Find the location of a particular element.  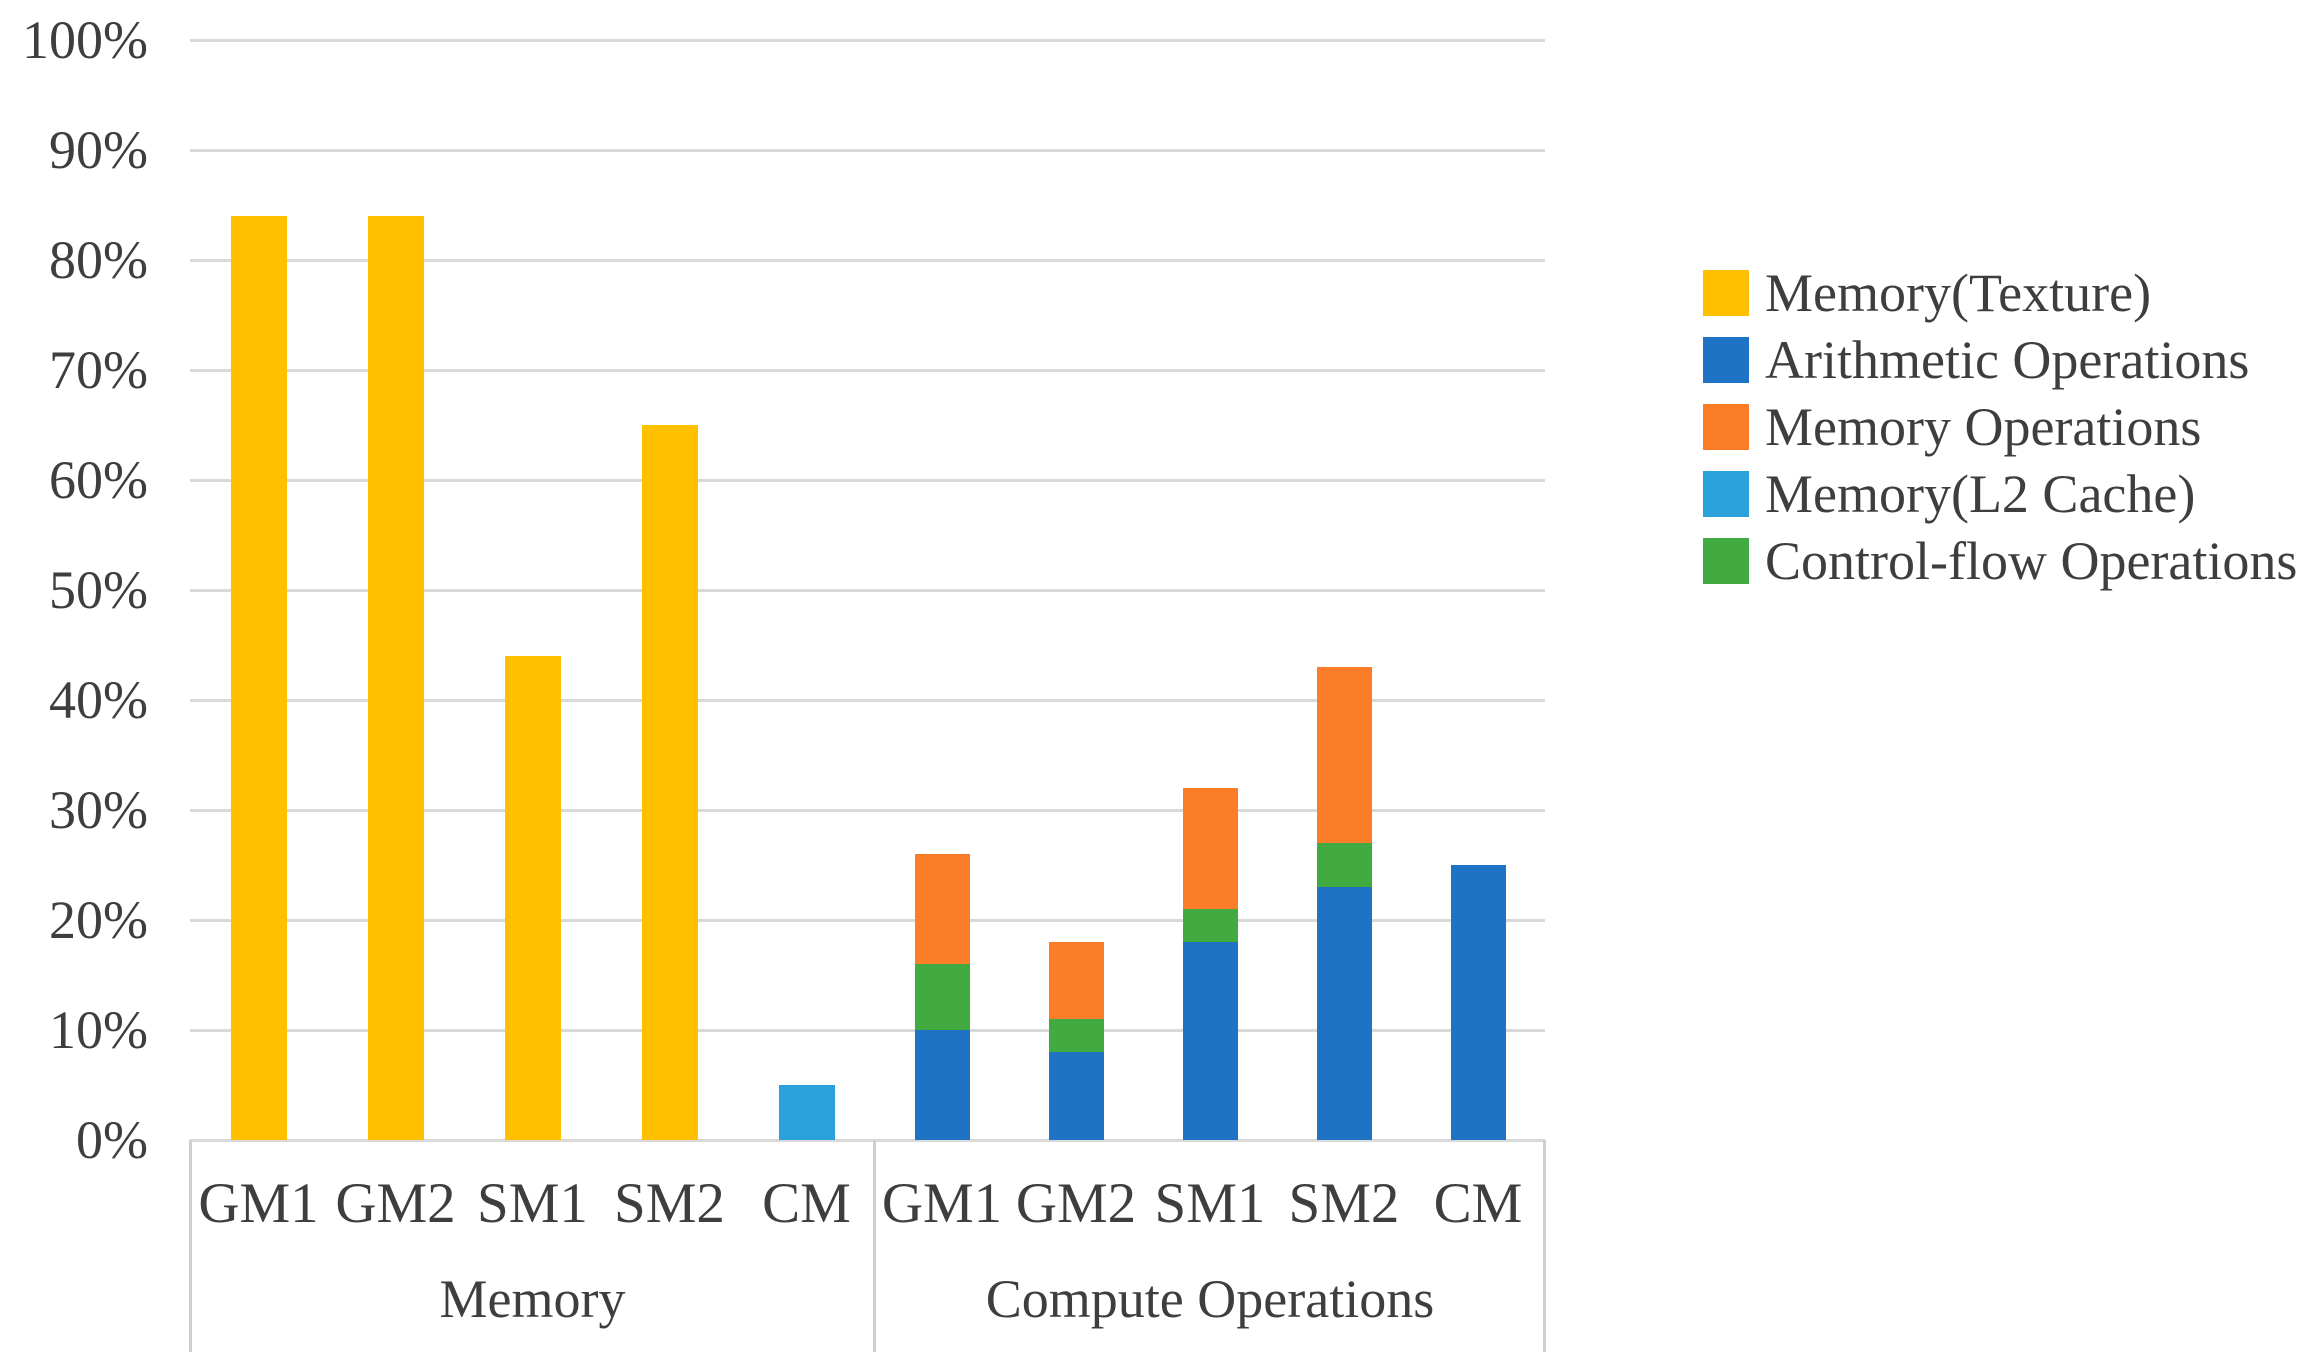

legend-entry: Arithmetic Operations is located at coordinates (1976, 360).